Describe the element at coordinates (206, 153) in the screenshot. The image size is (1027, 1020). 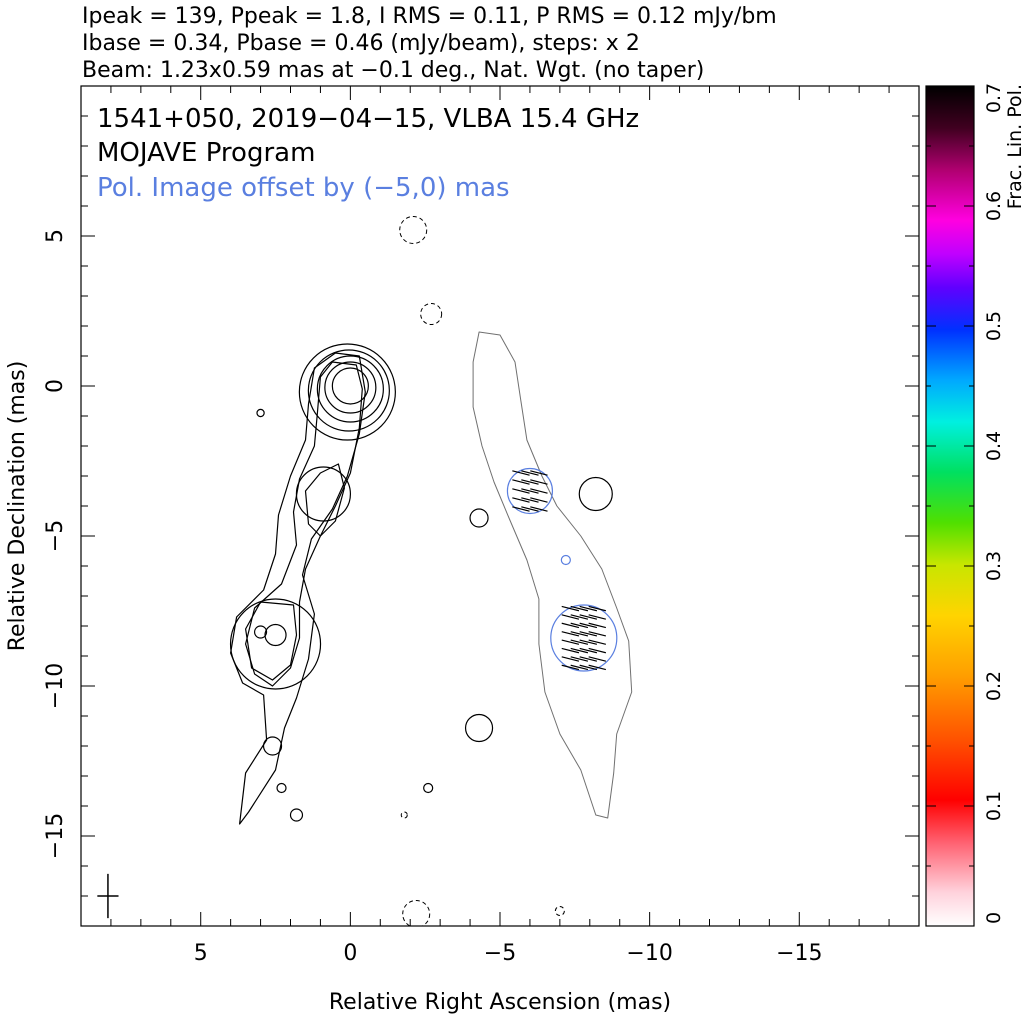
I see `chart-title-line-2: MOJAVE Program` at that location.